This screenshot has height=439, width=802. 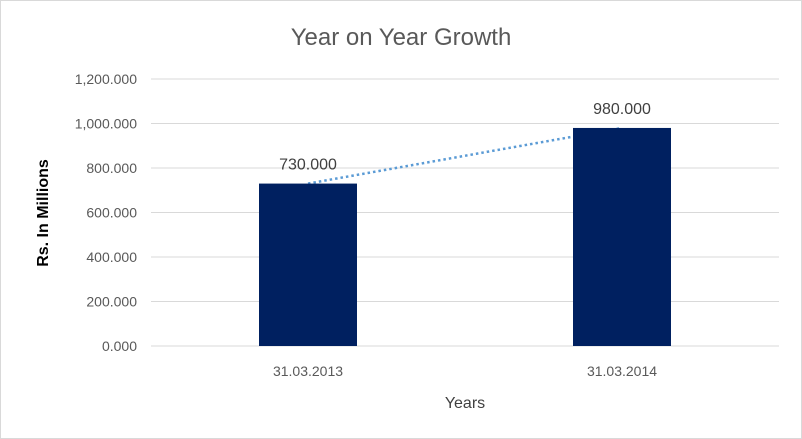 I want to click on data-label: 730.000, so click(x=308, y=165).